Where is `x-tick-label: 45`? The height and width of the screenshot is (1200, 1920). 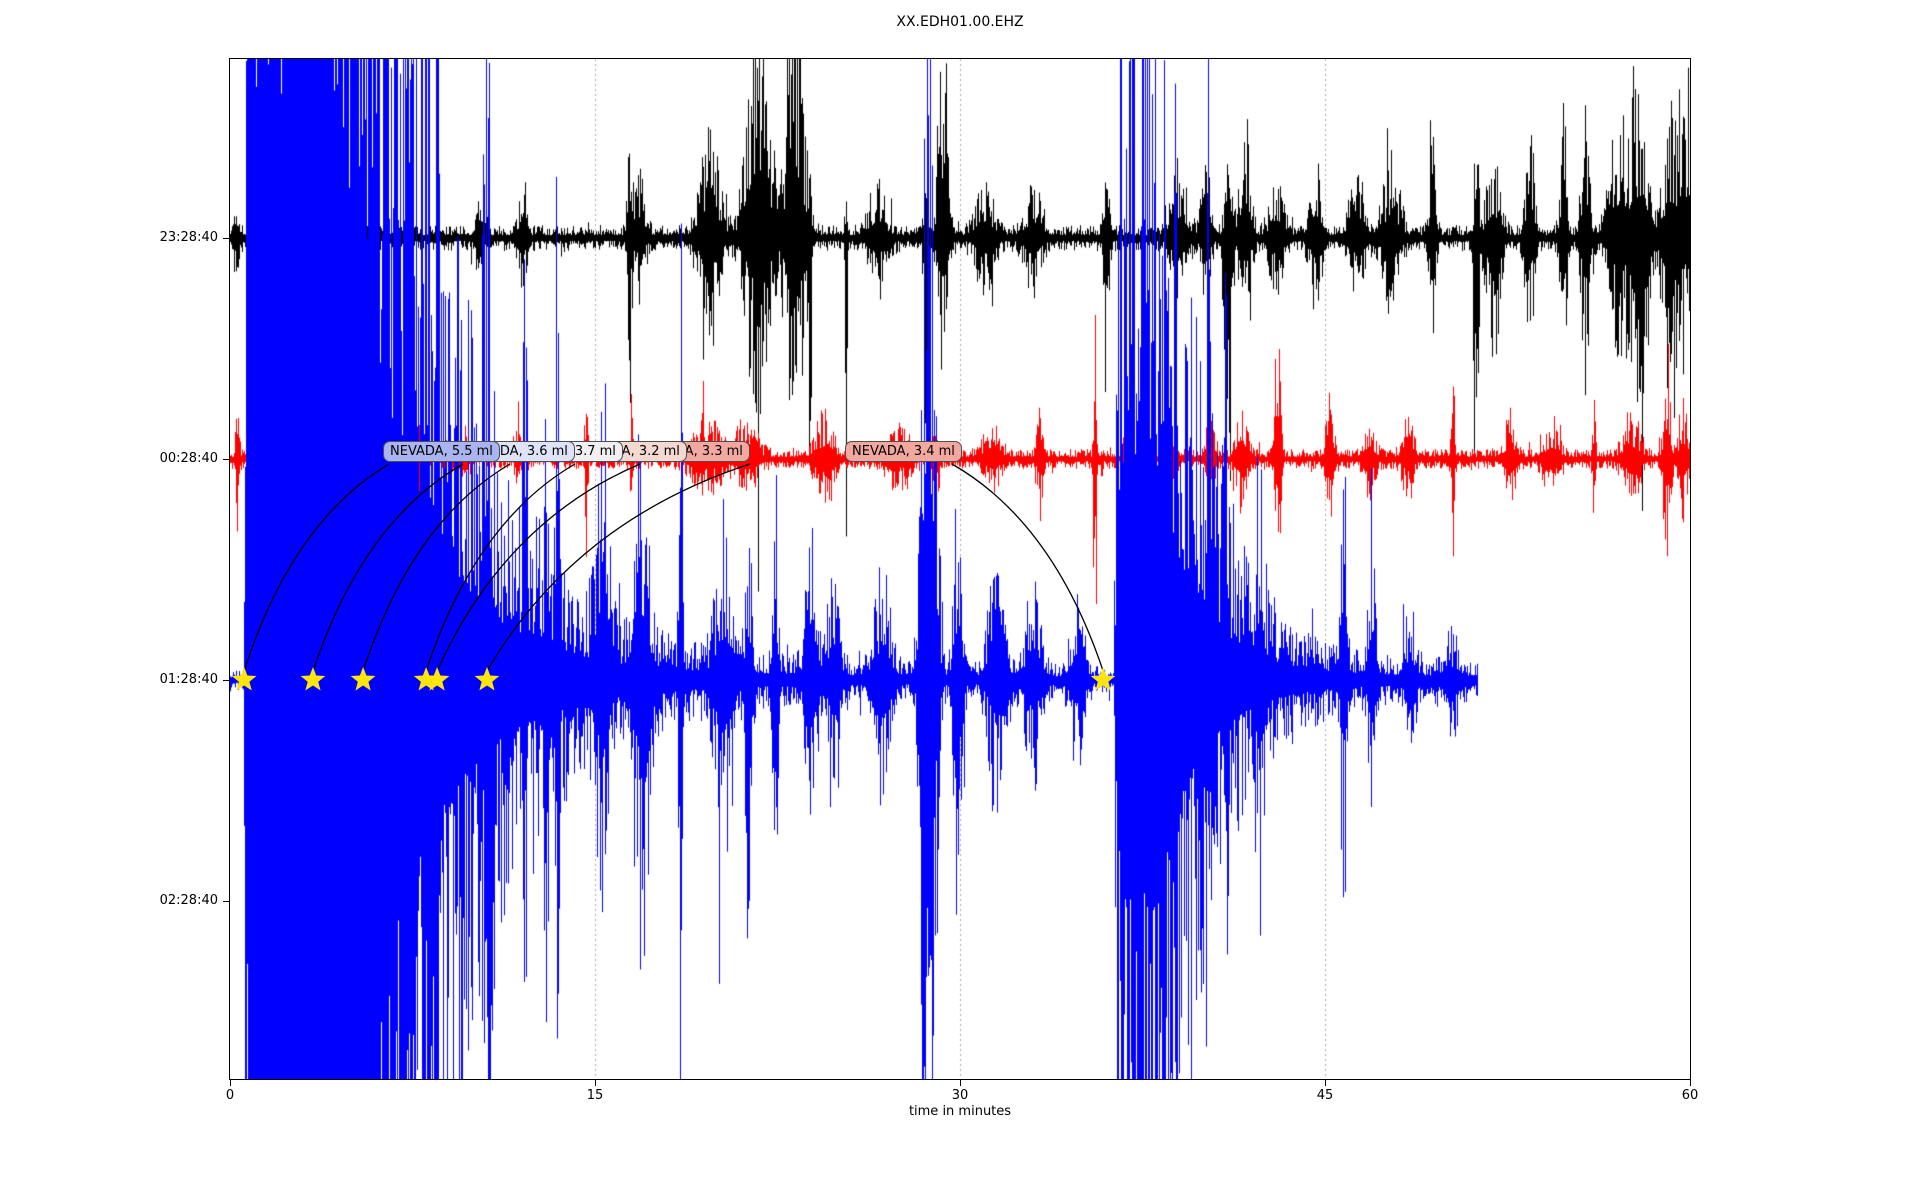 x-tick-label: 45 is located at coordinates (1325, 1095).